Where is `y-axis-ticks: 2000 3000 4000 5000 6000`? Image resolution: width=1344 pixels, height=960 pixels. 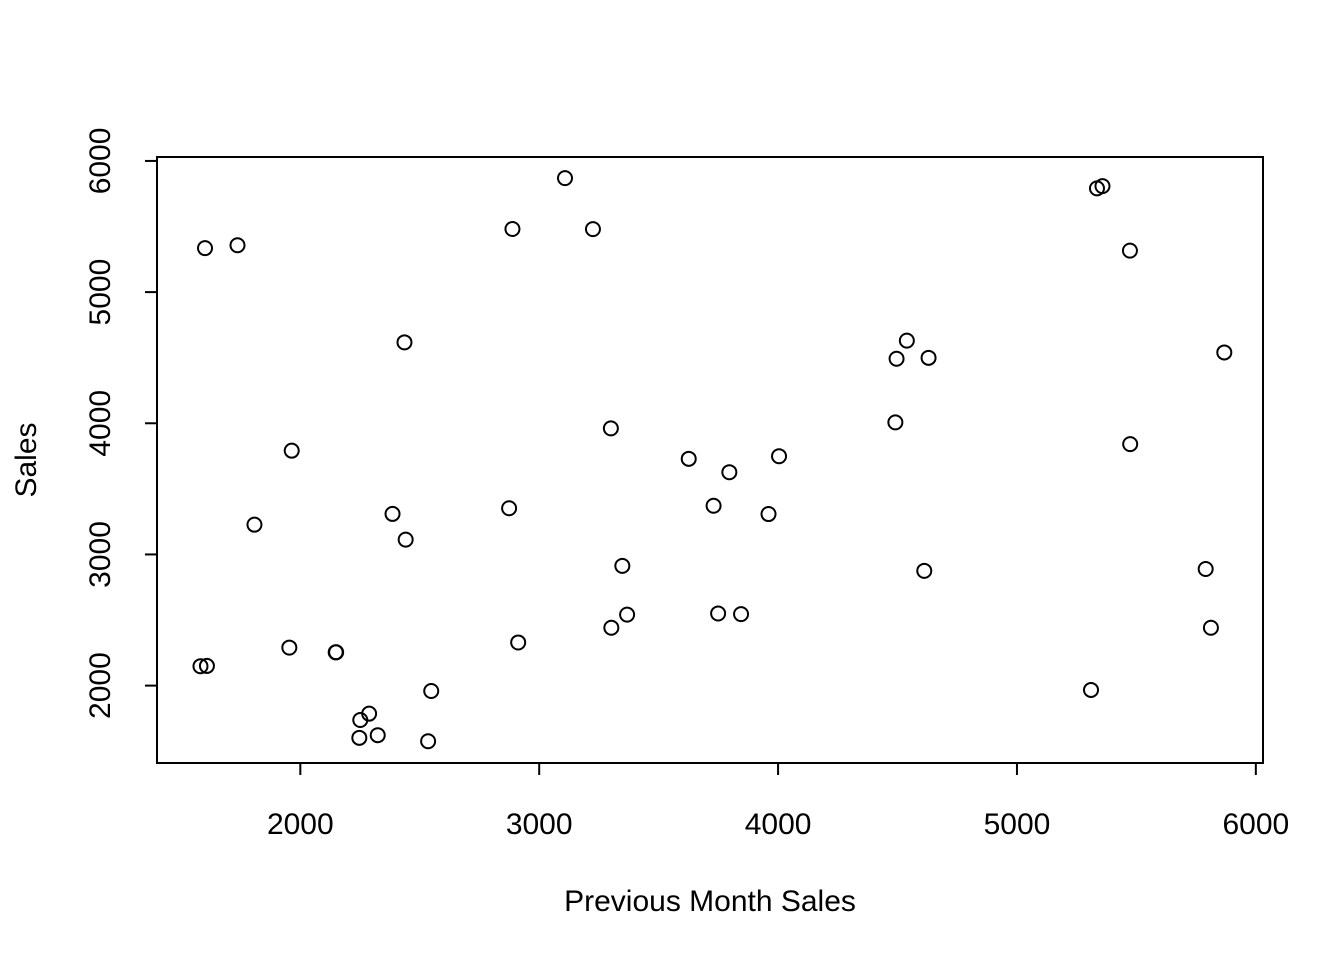 y-axis-ticks: 2000 3000 4000 5000 6000 is located at coordinates (120, 423).